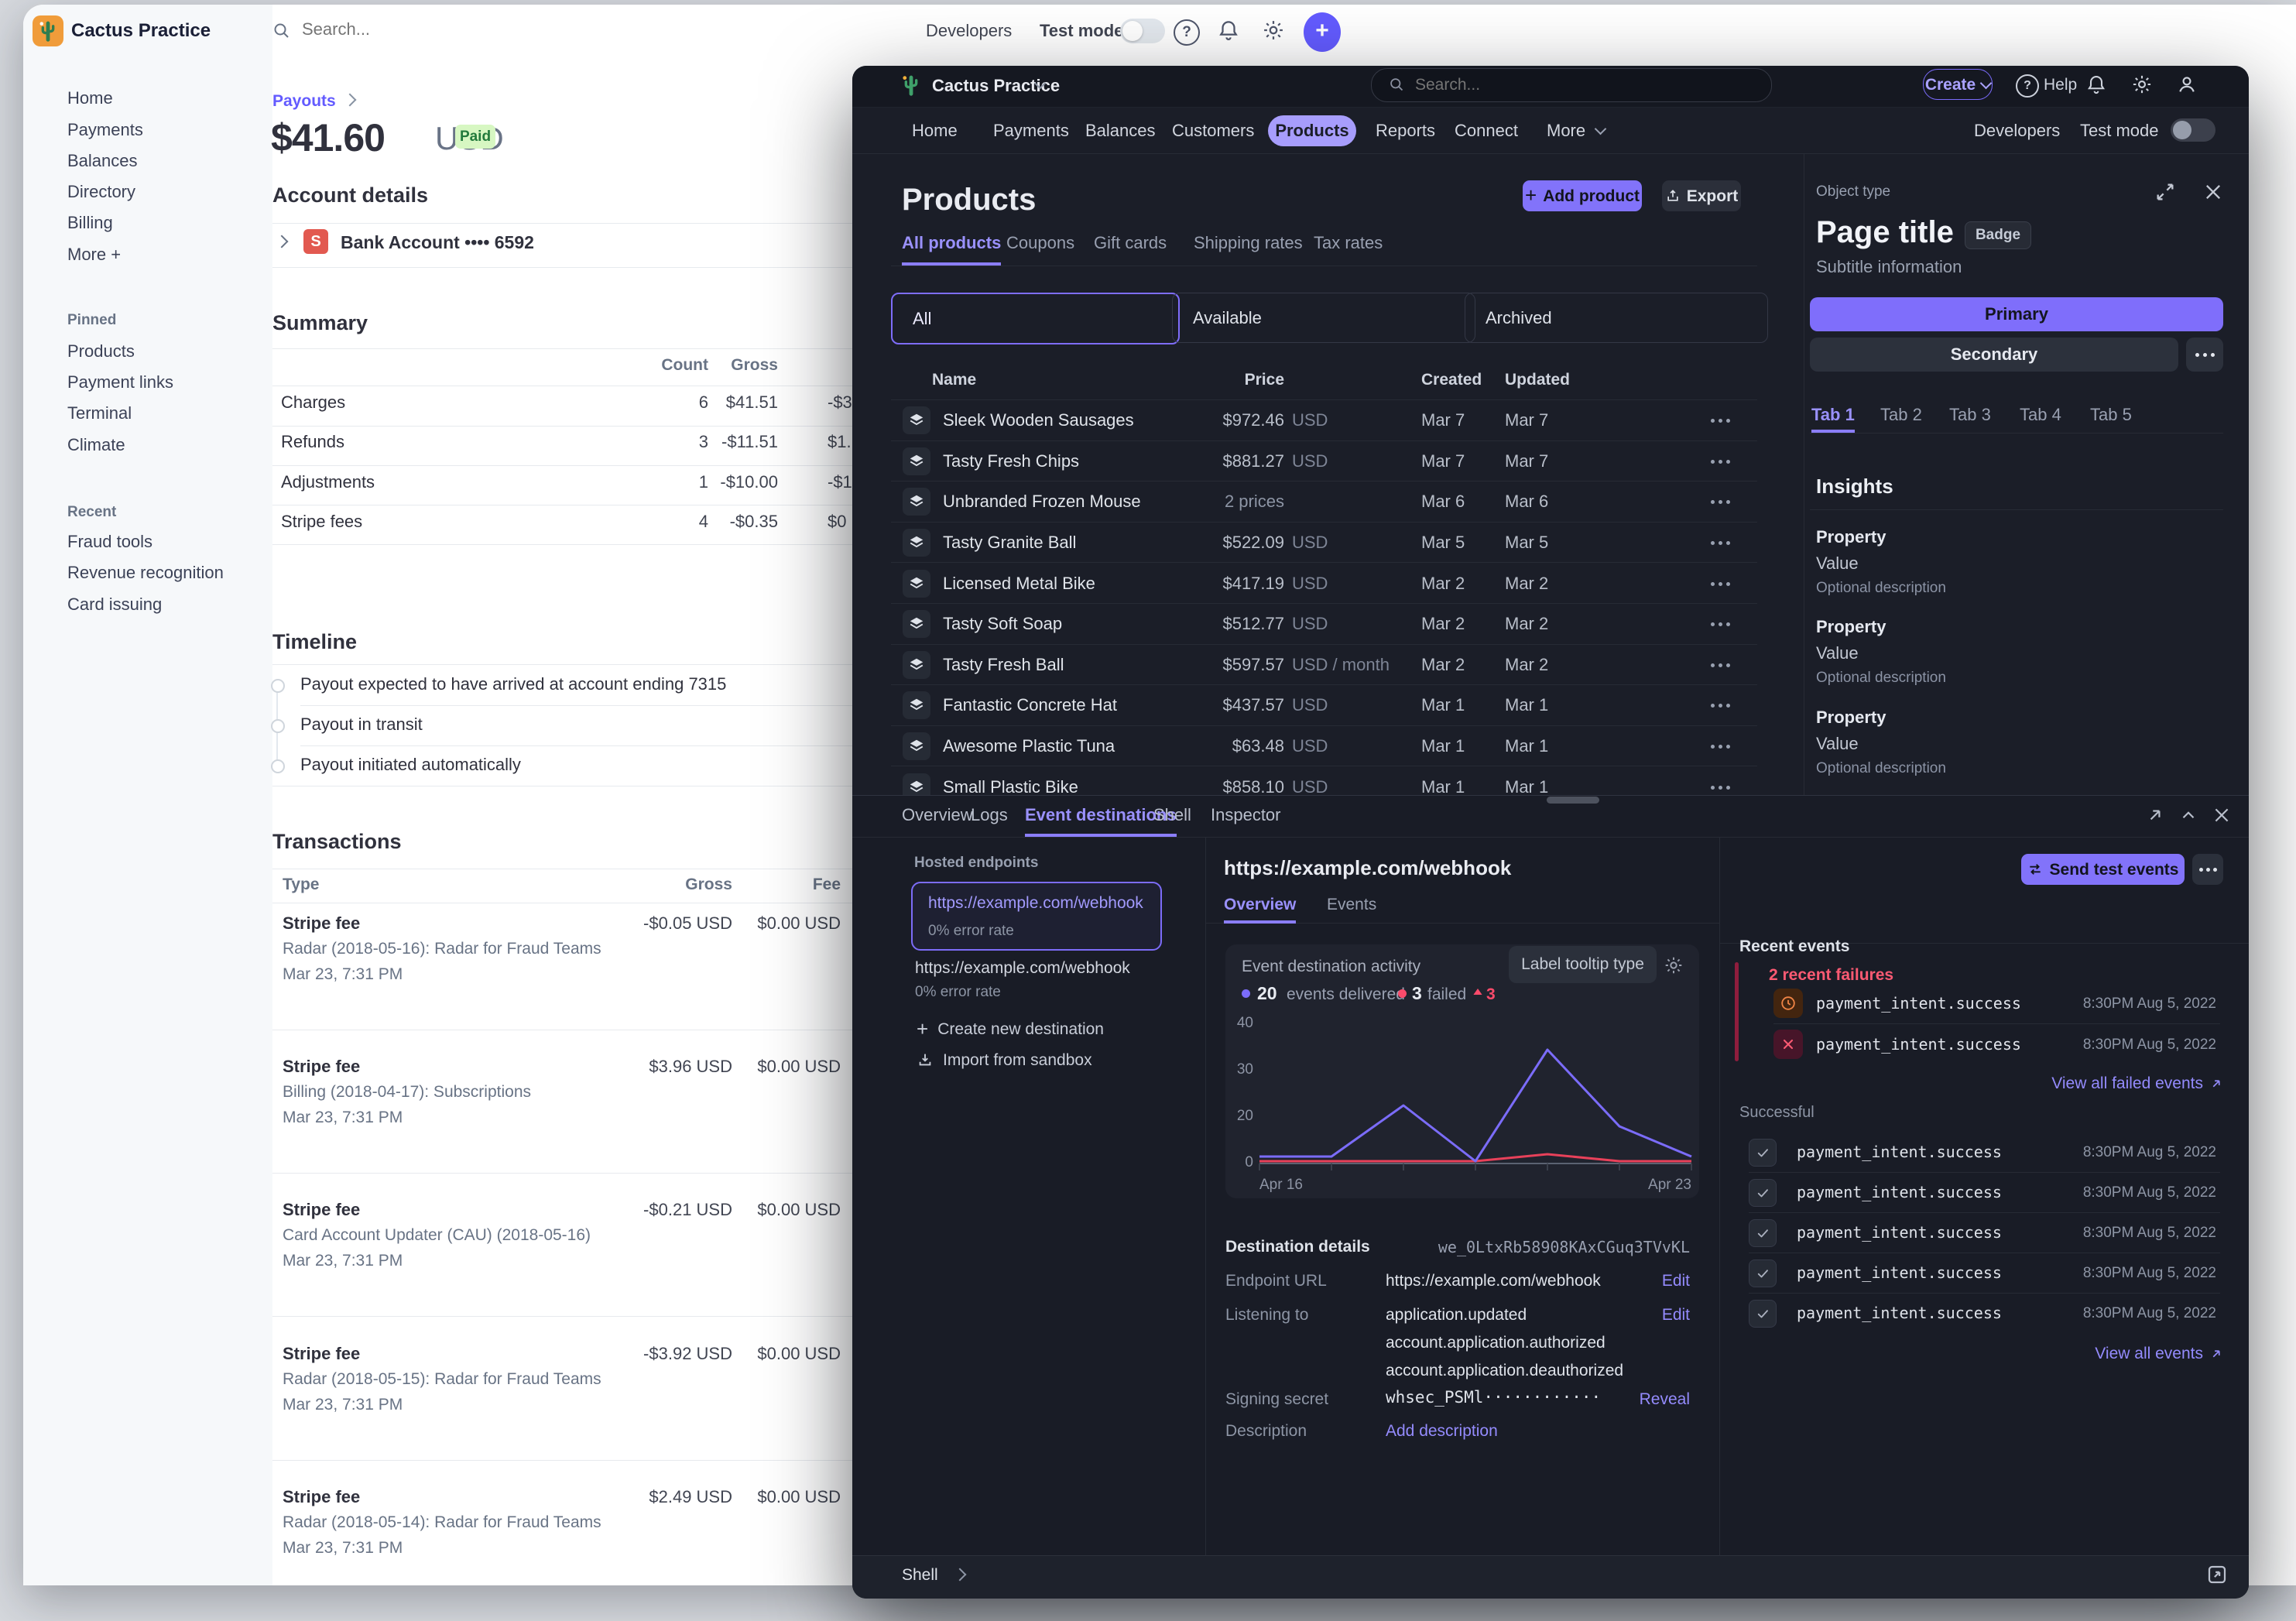  I want to click on sidebar-item-fraud-tools: Fraud tools, so click(110, 541).